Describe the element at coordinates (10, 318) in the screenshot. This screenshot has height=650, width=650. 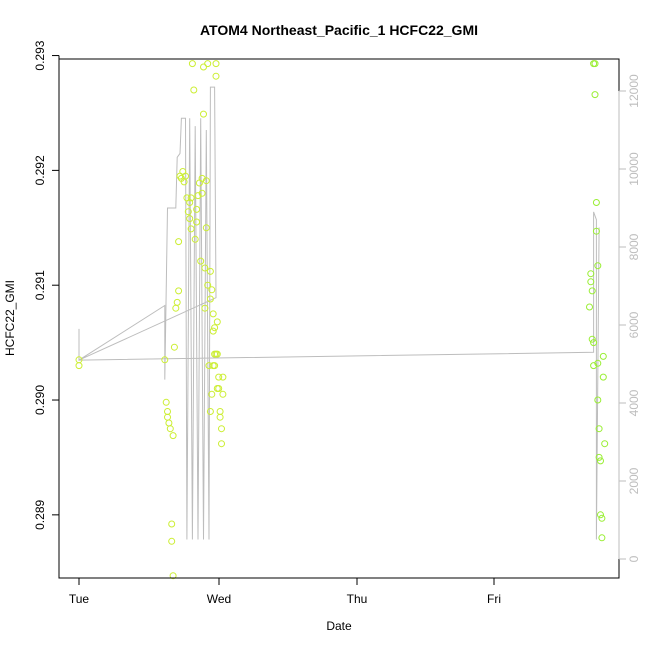
I see `y-axis-label: HCFC22_GMI` at that location.